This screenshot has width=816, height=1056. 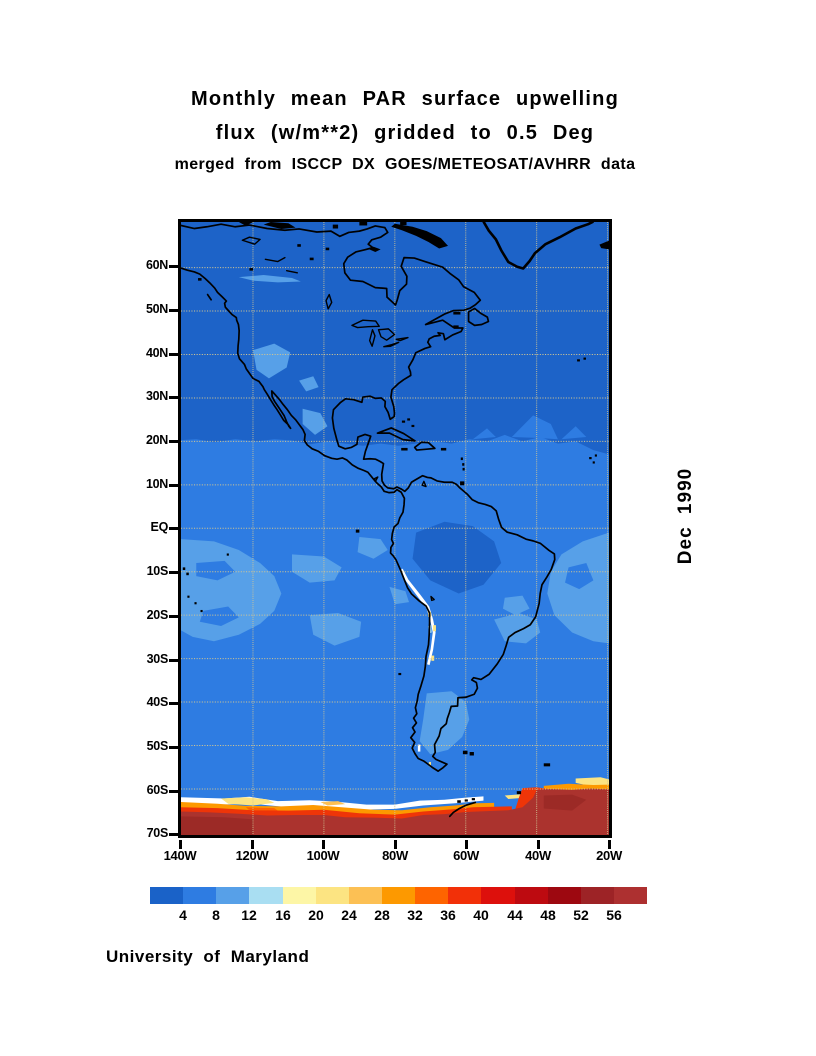 What do you see at coordinates (399, 895) in the screenshot?
I see `colorbar` at bounding box center [399, 895].